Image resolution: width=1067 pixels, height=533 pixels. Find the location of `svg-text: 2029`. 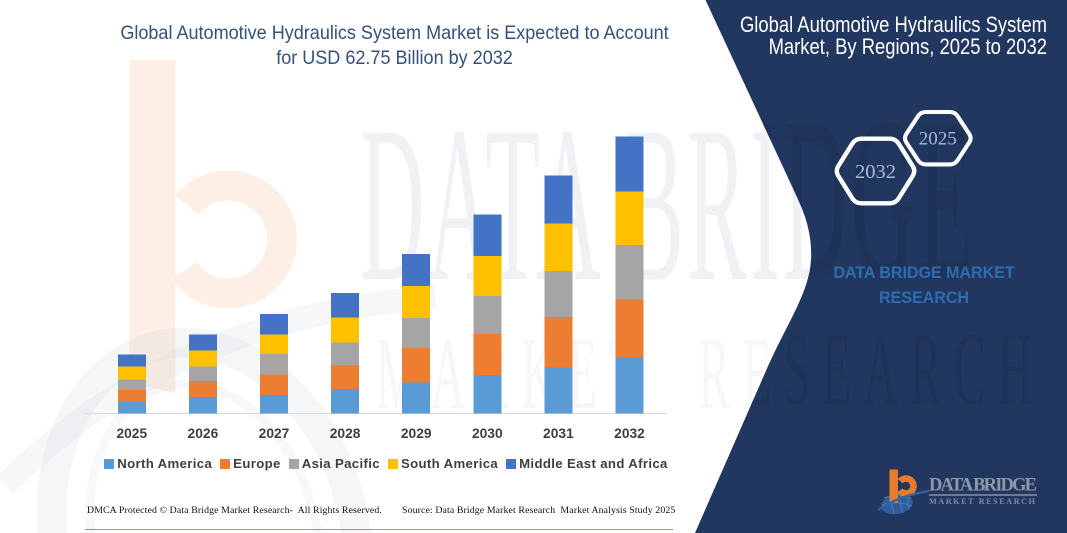

svg-text: 2029 is located at coordinates (416, 433).